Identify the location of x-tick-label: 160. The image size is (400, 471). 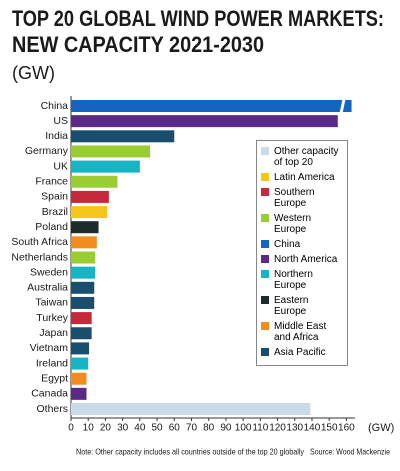
(346, 428).